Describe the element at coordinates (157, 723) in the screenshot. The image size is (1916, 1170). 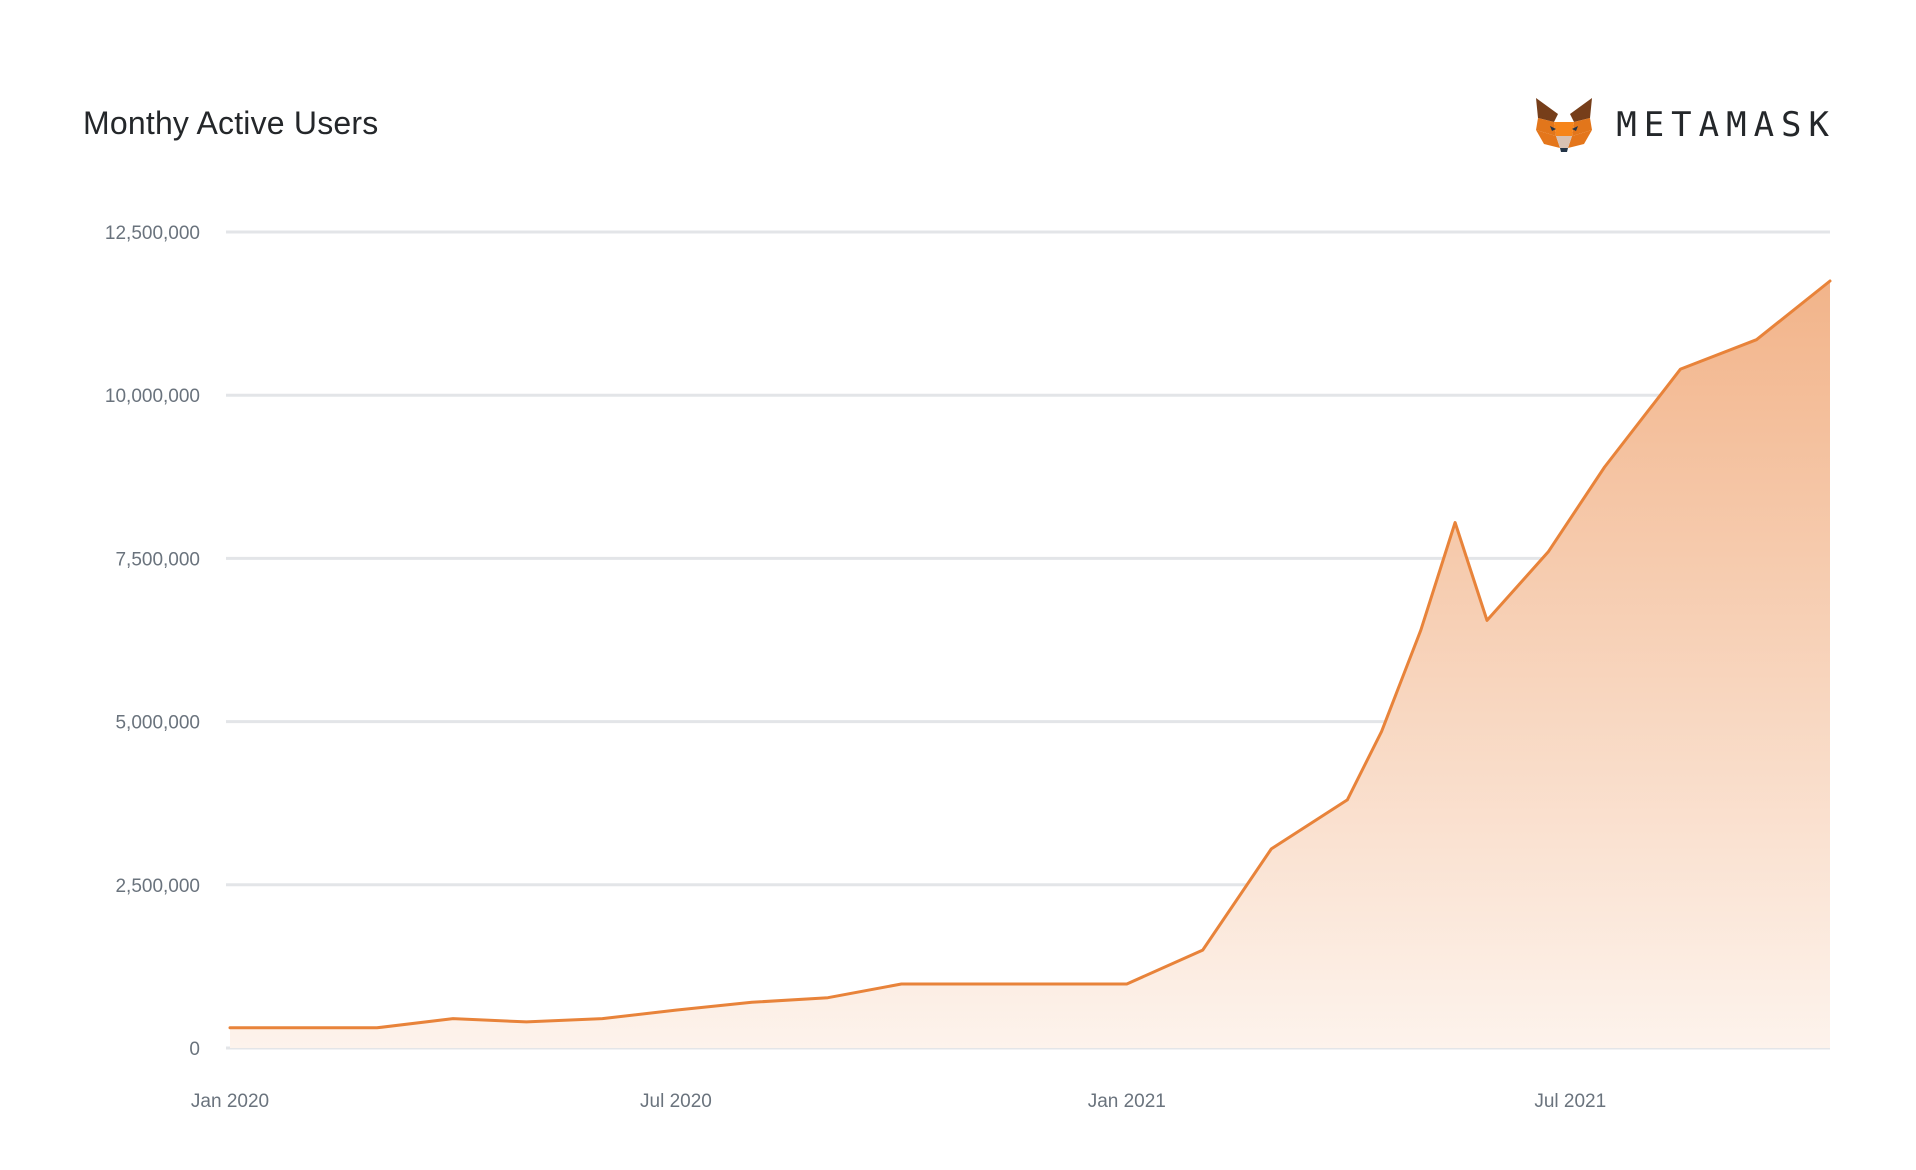
I see `y-tick-label: 5,000,000` at that location.